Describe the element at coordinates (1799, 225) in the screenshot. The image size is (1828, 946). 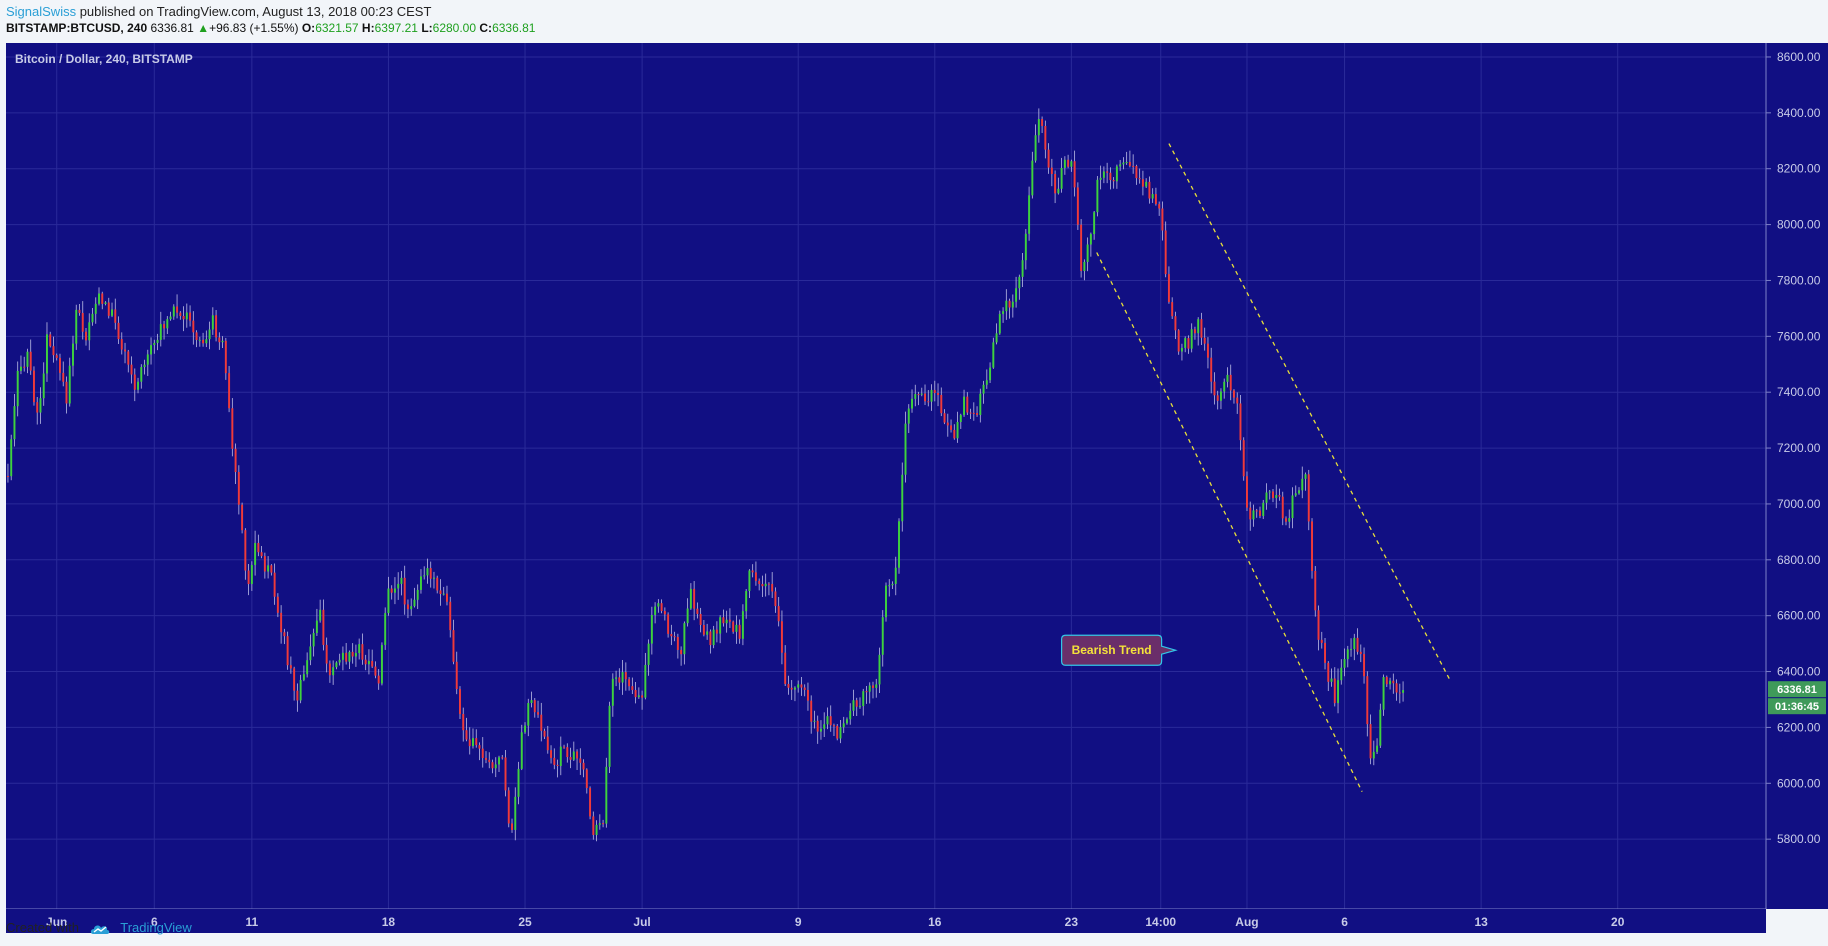
I see `price-tick-label: 8000.00` at that location.